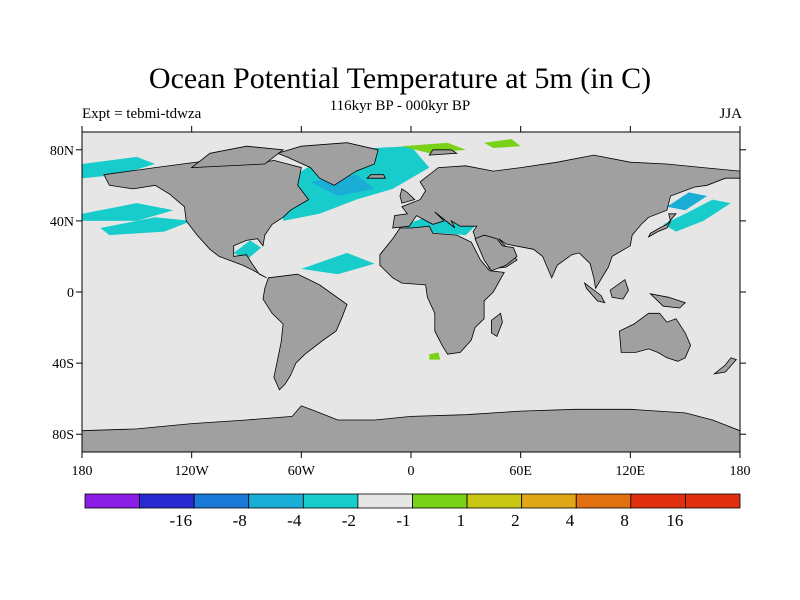 This screenshot has width=800, height=600. What do you see at coordinates (240, 520) in the screenshot?
I see `colorbar-label: -8` at bounding box center [240, 520].